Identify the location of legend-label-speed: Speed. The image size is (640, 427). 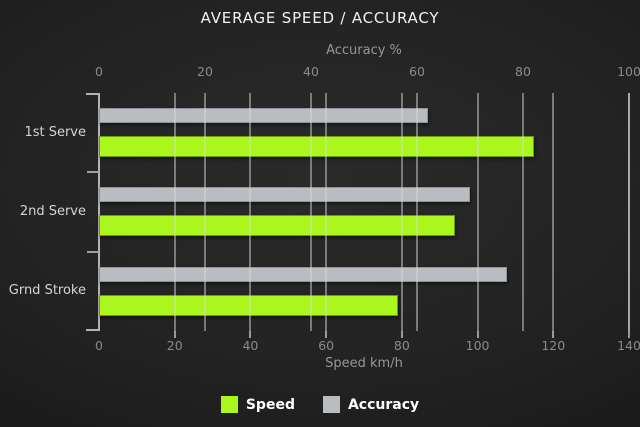
(270, 404).